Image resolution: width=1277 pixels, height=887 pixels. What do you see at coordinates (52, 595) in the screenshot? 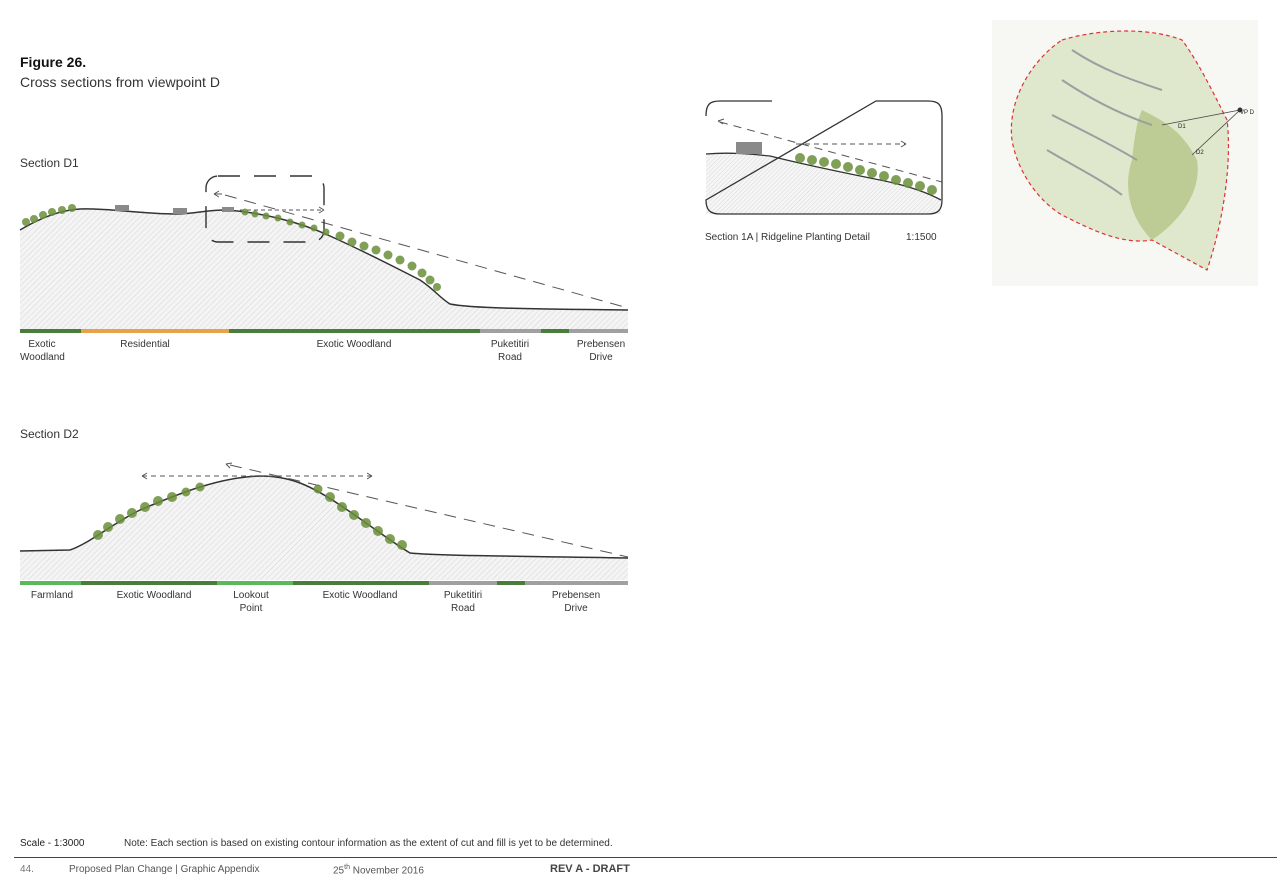
I see `d2-band-farmland: Farmland` at bounding box center [52, 595].